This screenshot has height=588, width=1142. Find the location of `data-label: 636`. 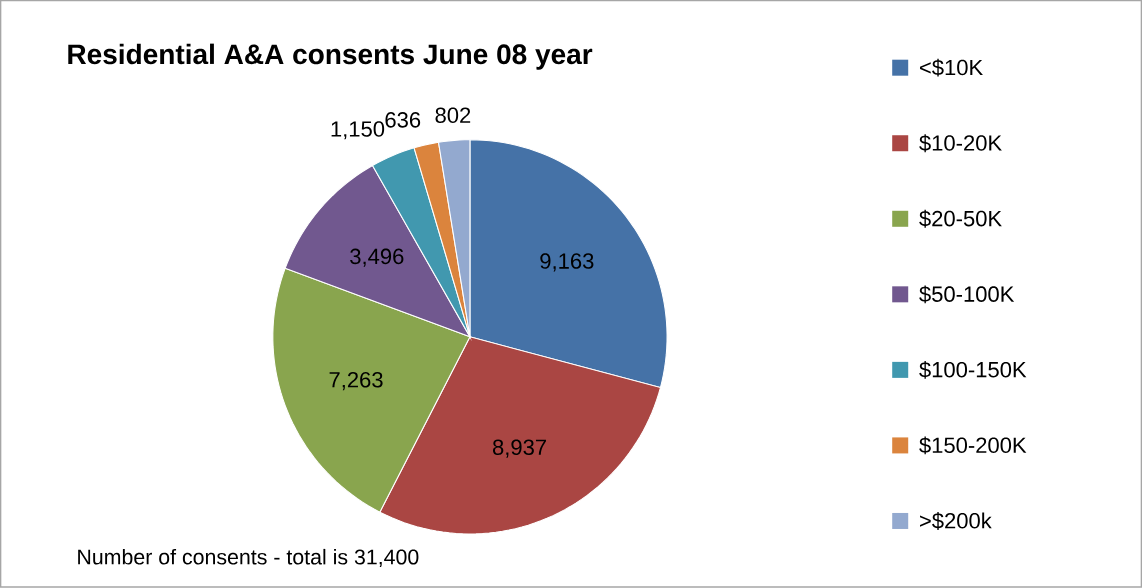

data-label: 636 is located at coordinates (403, 120).